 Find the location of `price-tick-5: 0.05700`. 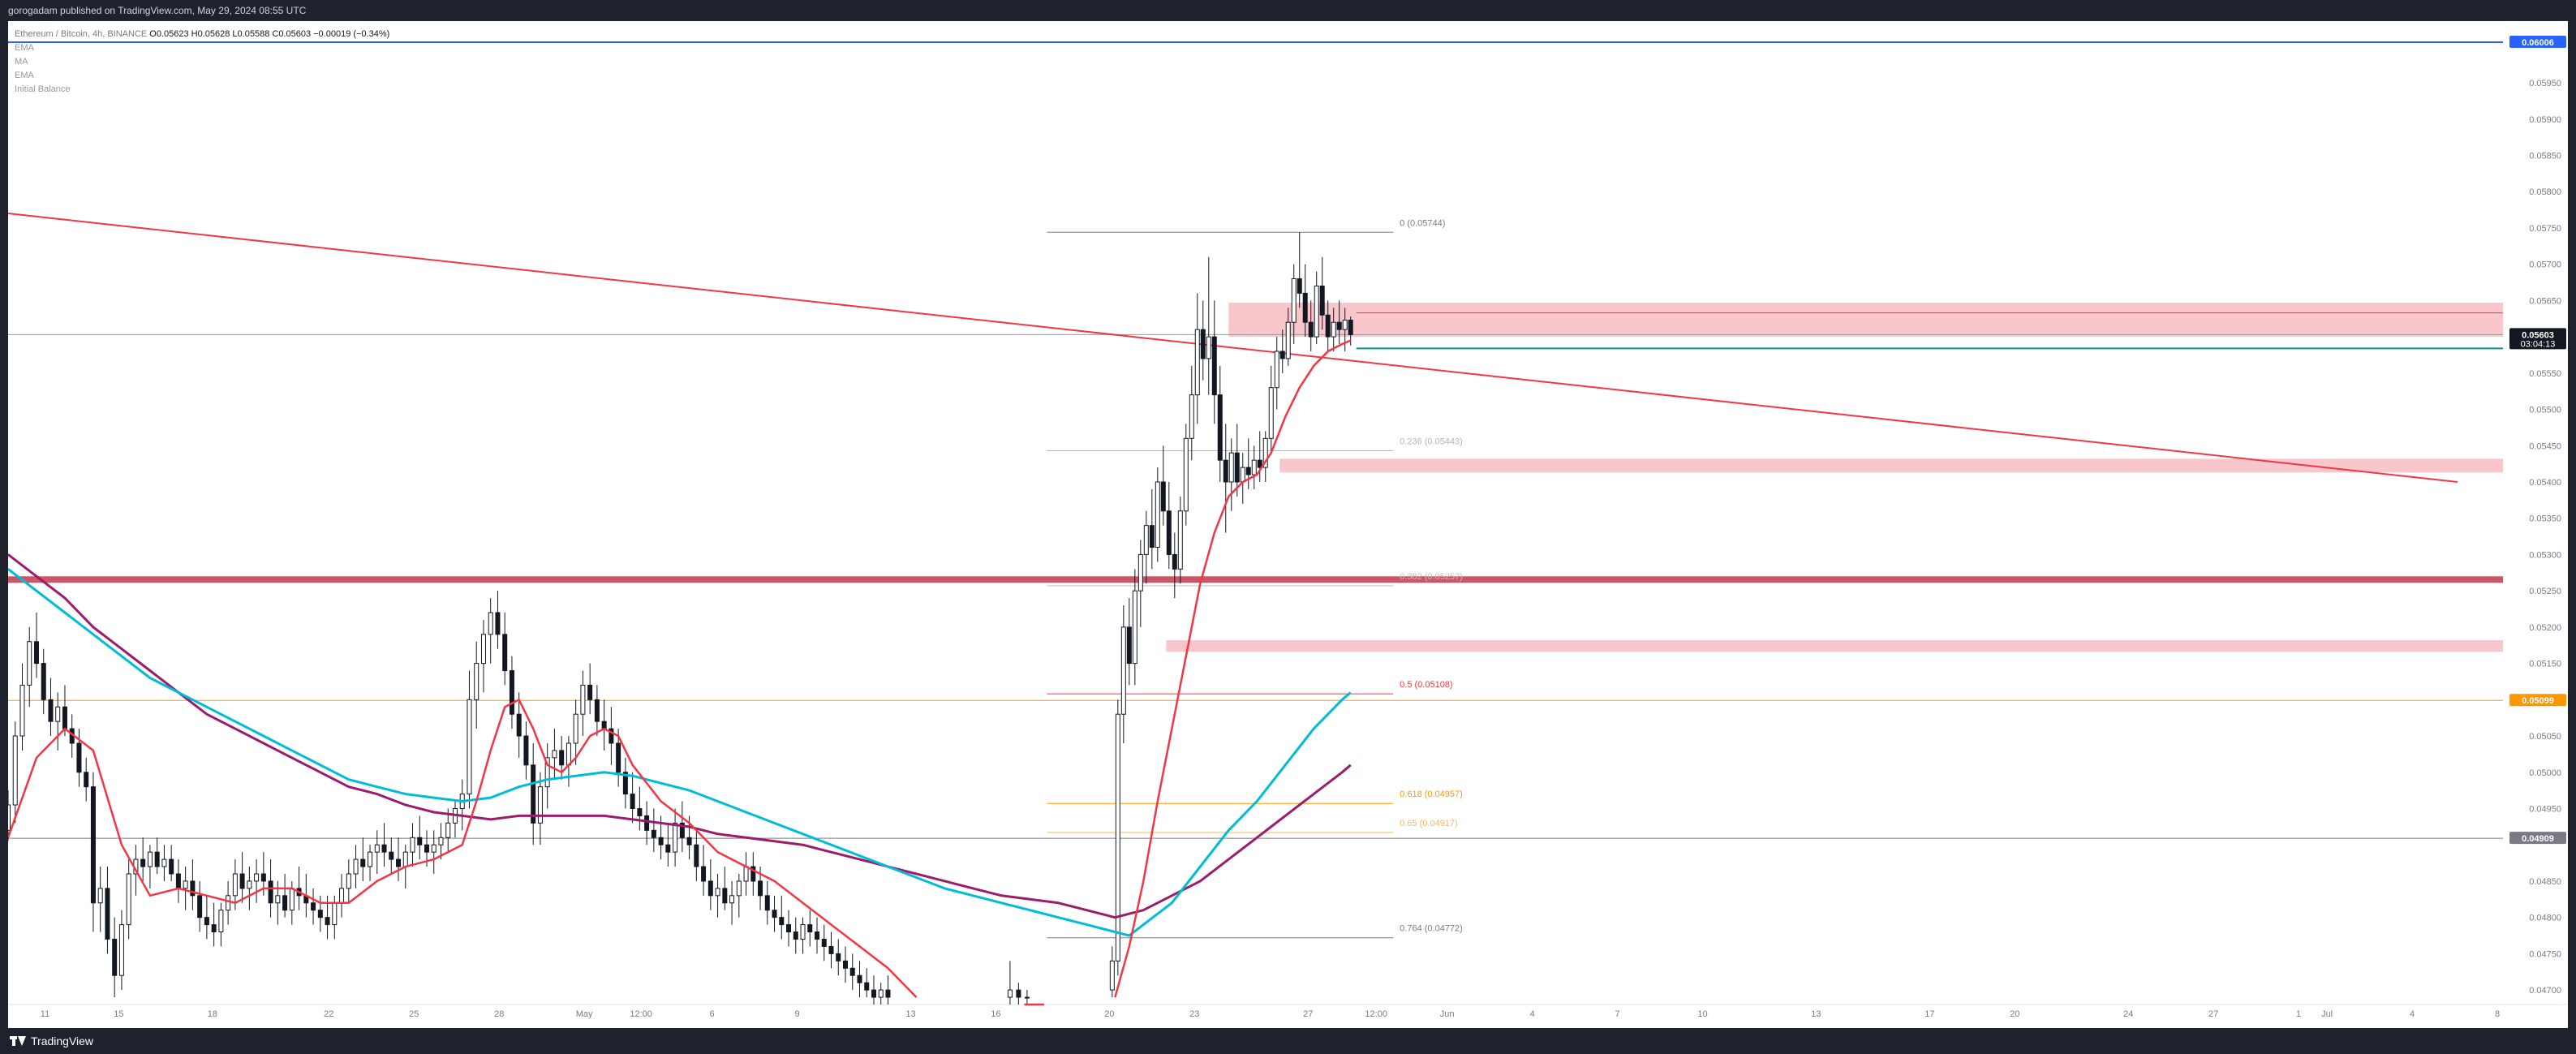

price-tick-5: 0.05700 is located at coordinates (2545, 265).